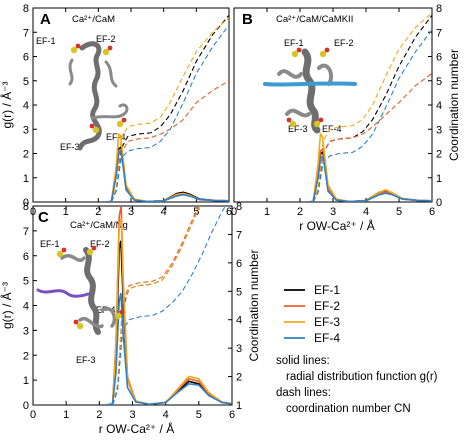  I want to click on panel-letter: C, so click(43, 217).